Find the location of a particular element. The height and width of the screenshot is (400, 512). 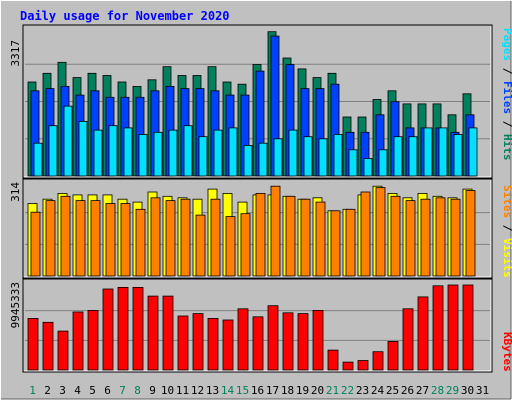

day-label-2: 2 is located at coordinates (47, 390).